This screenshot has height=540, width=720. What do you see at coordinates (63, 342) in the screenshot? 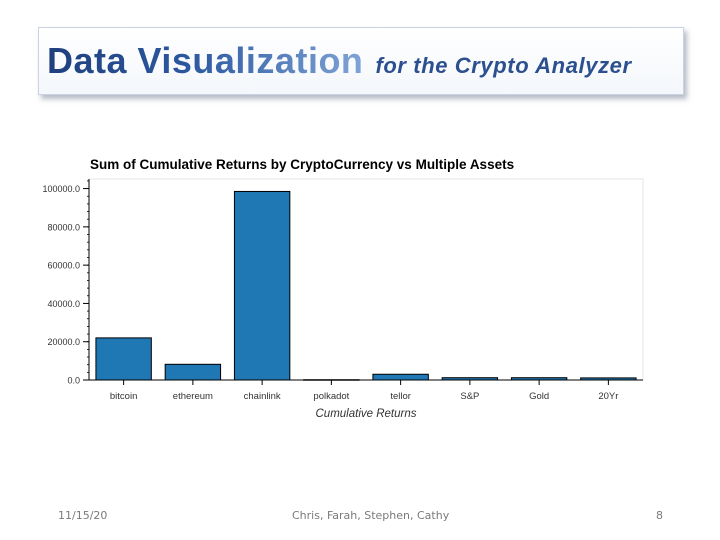
I see `y-tick-label: 20000.0` at bounding box center [63, 342].